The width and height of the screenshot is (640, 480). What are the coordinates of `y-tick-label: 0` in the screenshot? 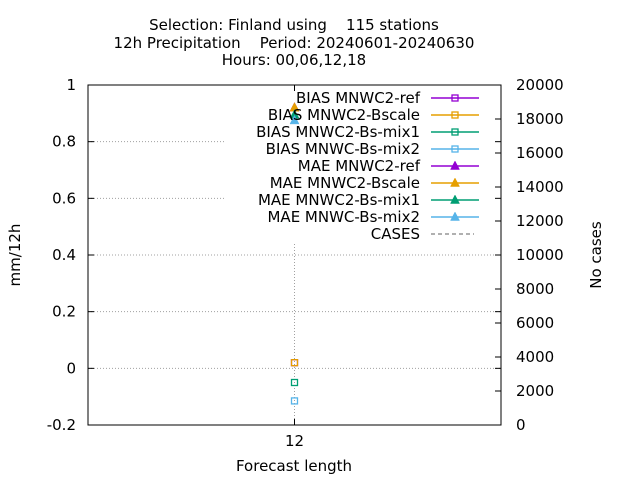 It's located at (71, 368).